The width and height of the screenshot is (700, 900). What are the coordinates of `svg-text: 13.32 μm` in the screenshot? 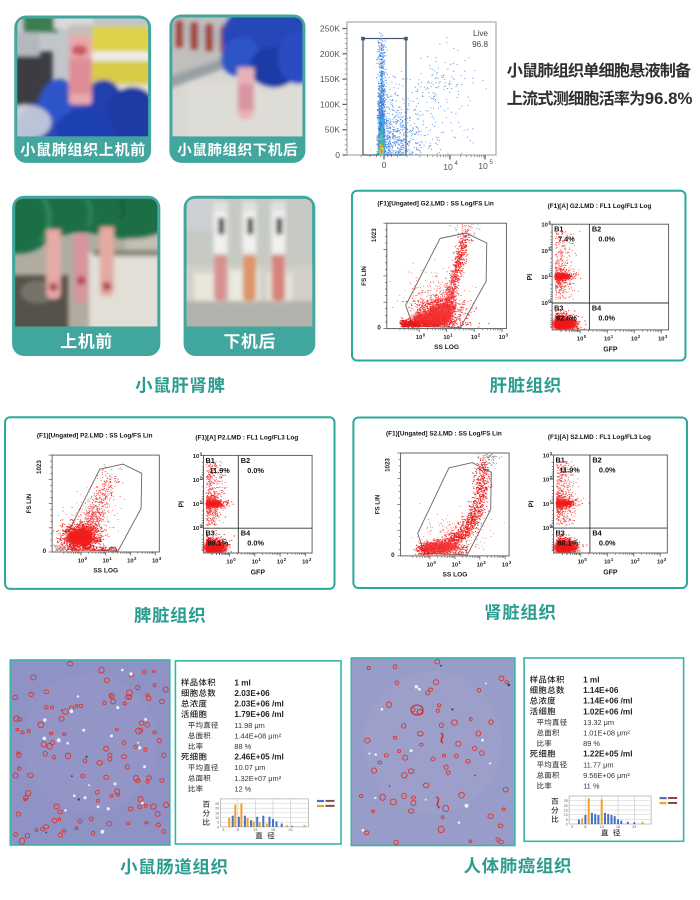 It's located at (598, 722).